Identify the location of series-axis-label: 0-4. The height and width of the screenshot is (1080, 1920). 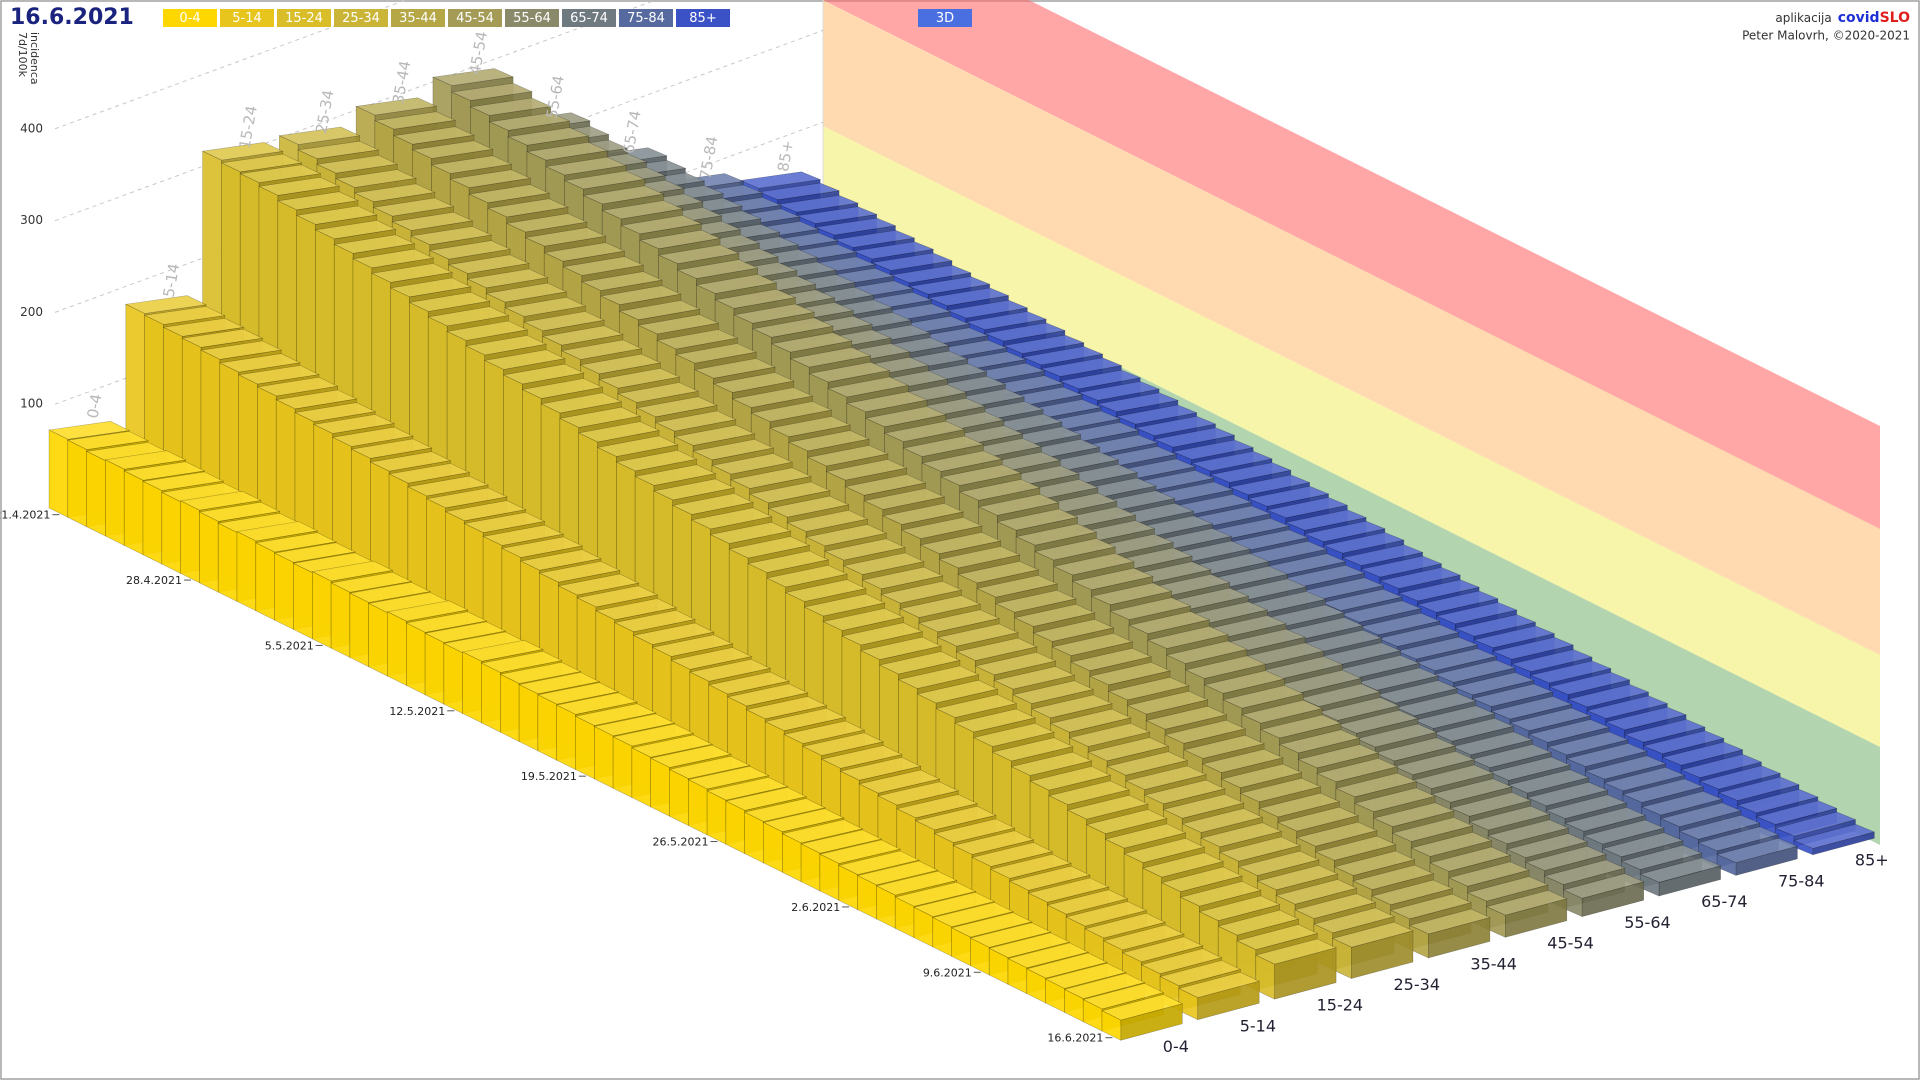
(1176, 1046).